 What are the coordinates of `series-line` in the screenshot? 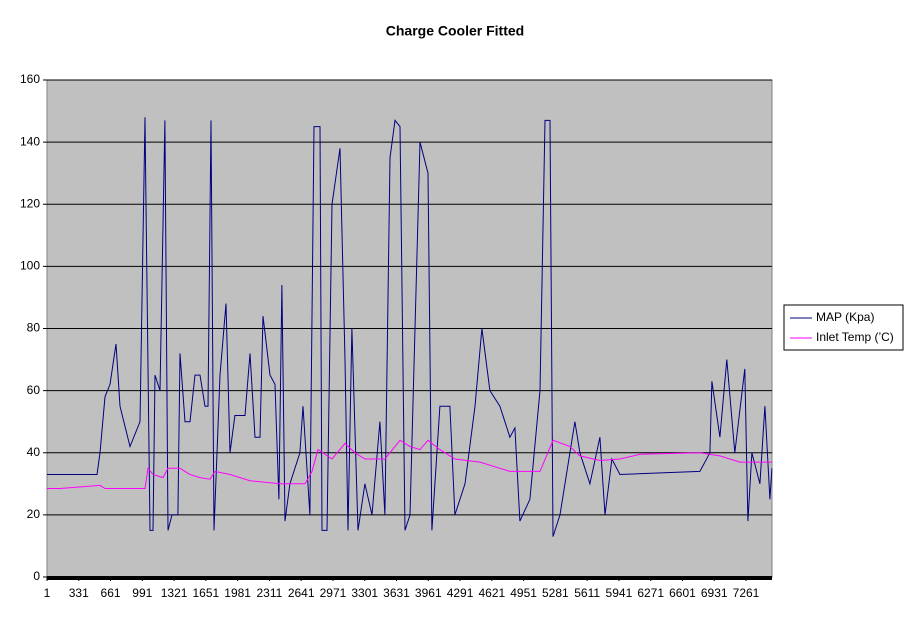 It's located at (409, 464).